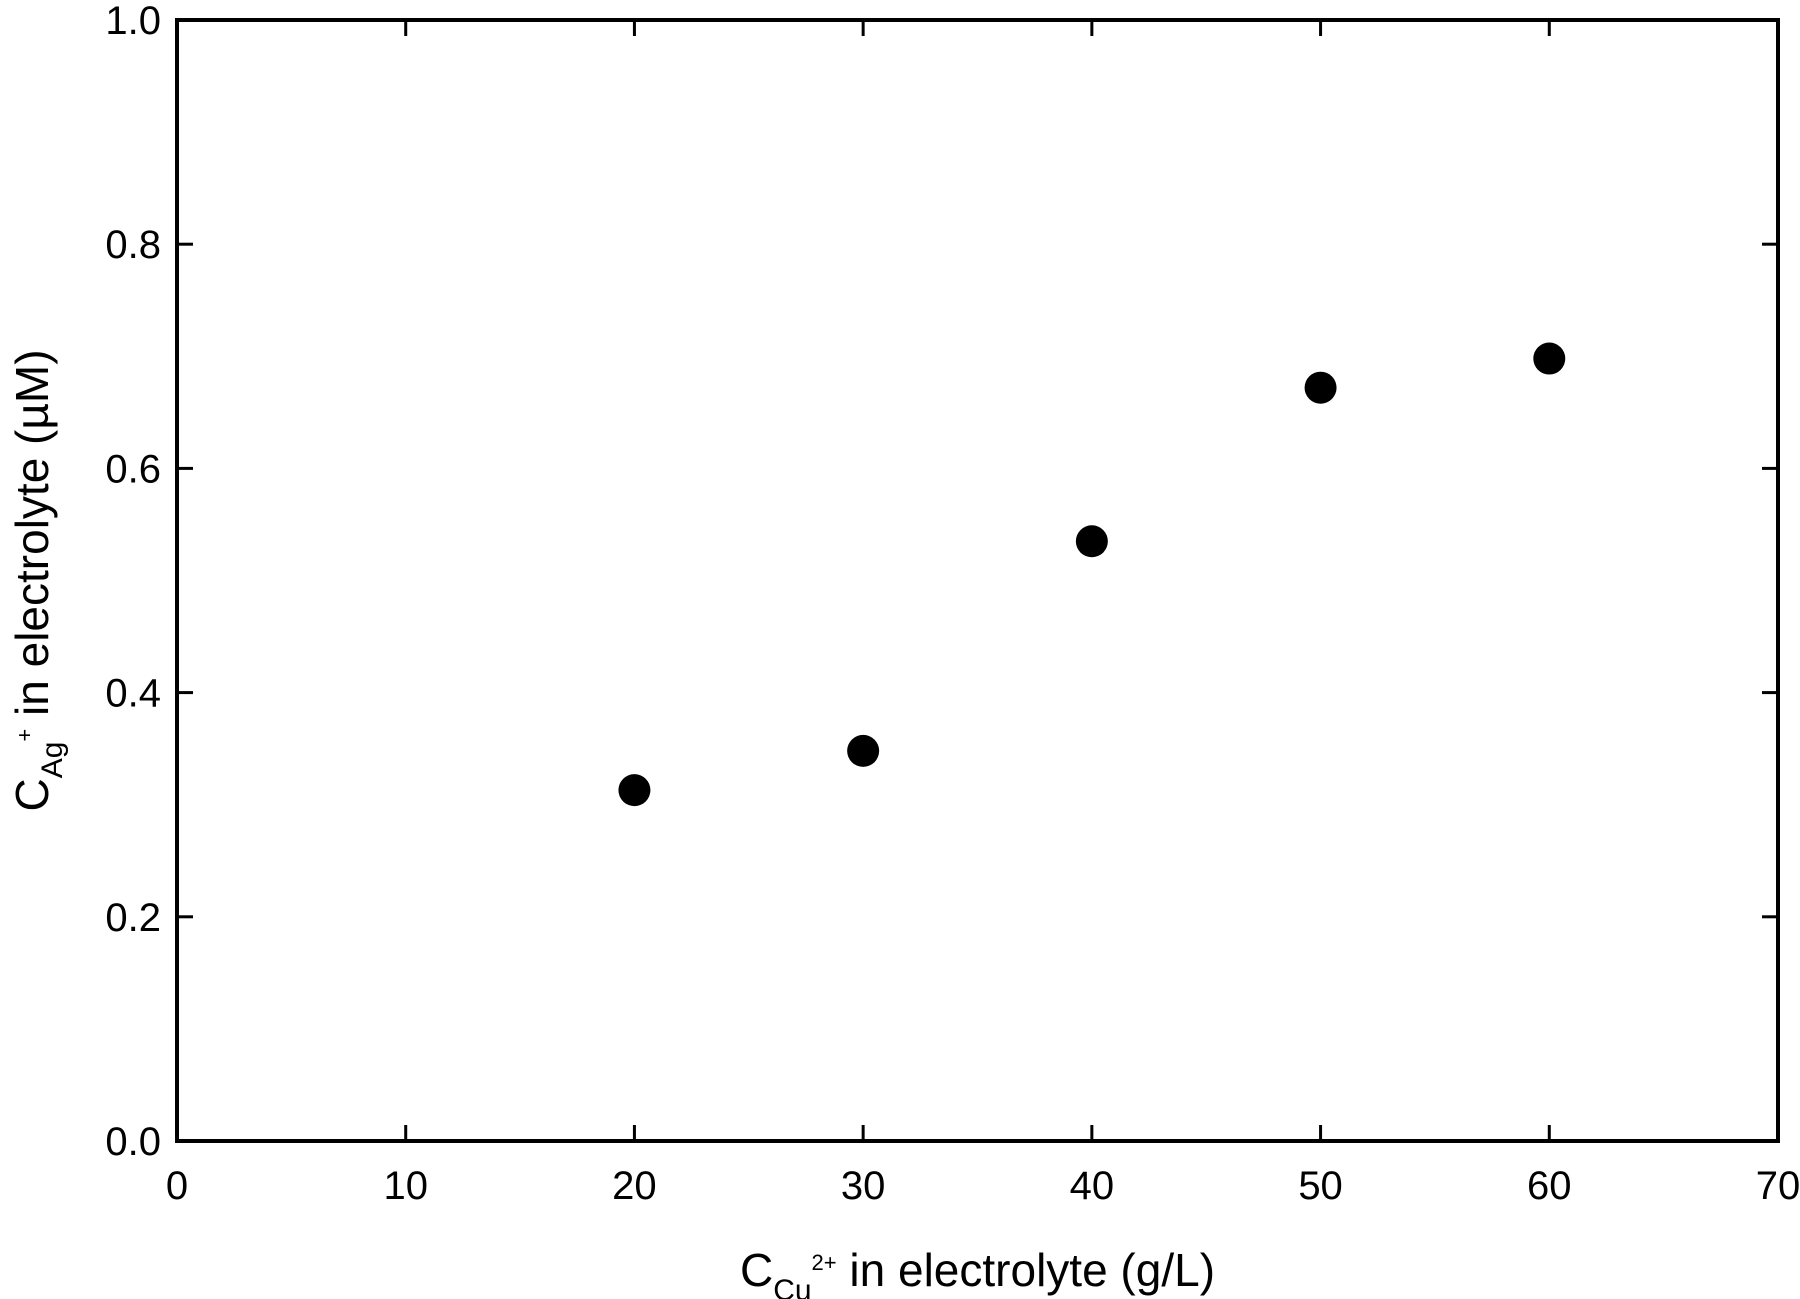 The image size is (1800, 1299). What do you see at coordinates (177, 1186) in the screenshot?
I see `x-tick-label: 0` at bounding box center [177, 1186].